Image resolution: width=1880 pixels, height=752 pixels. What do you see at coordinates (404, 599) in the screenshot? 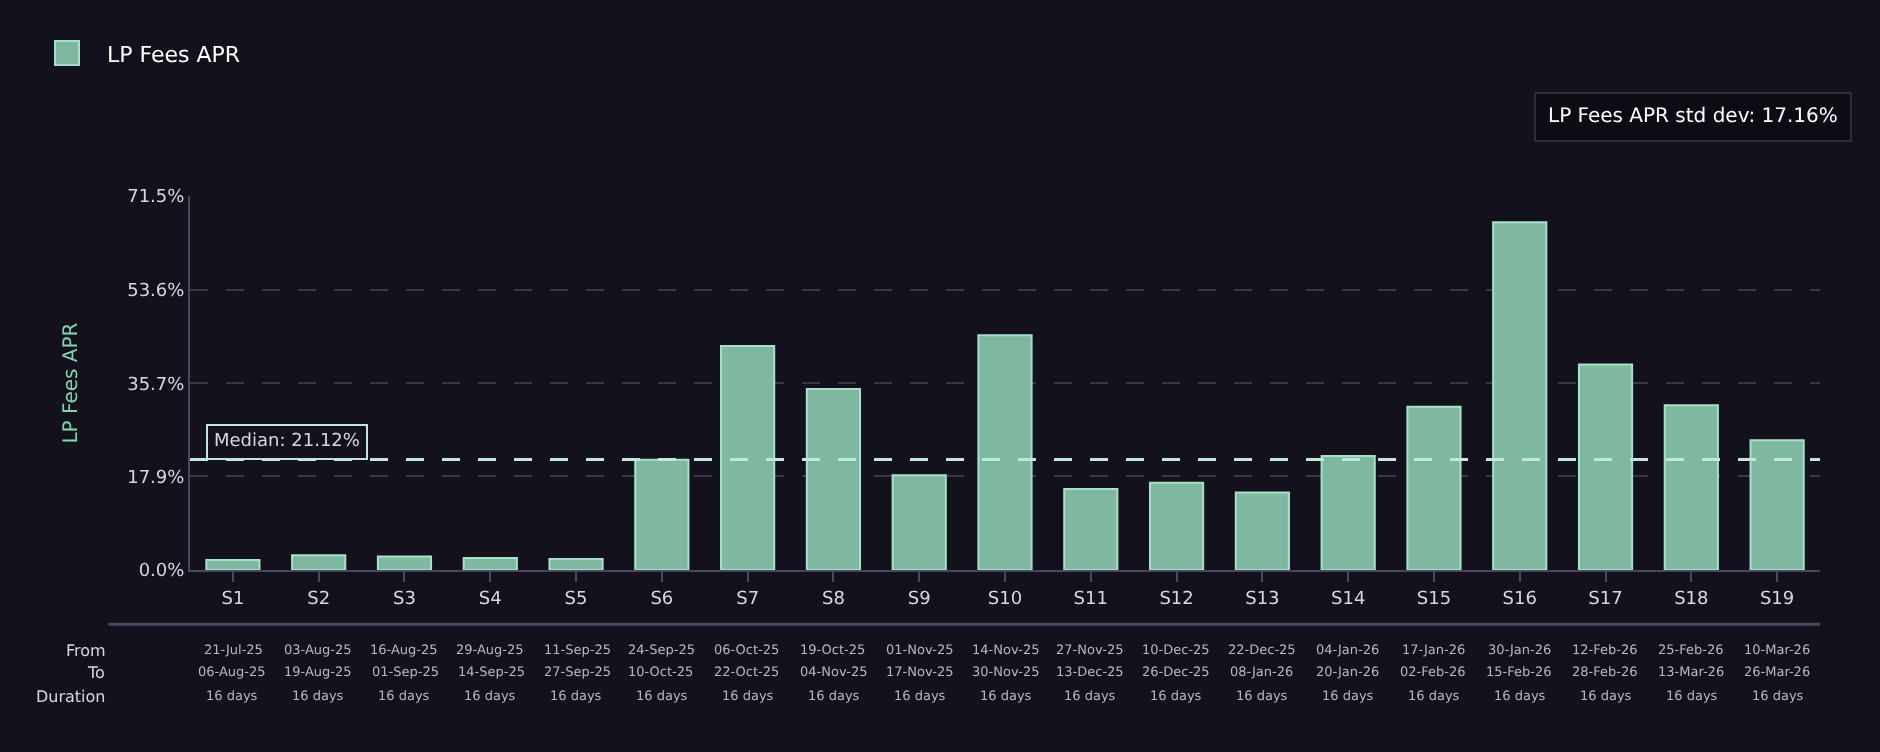
I see `x-tick-label: S3` at bounding box center [404, 599].